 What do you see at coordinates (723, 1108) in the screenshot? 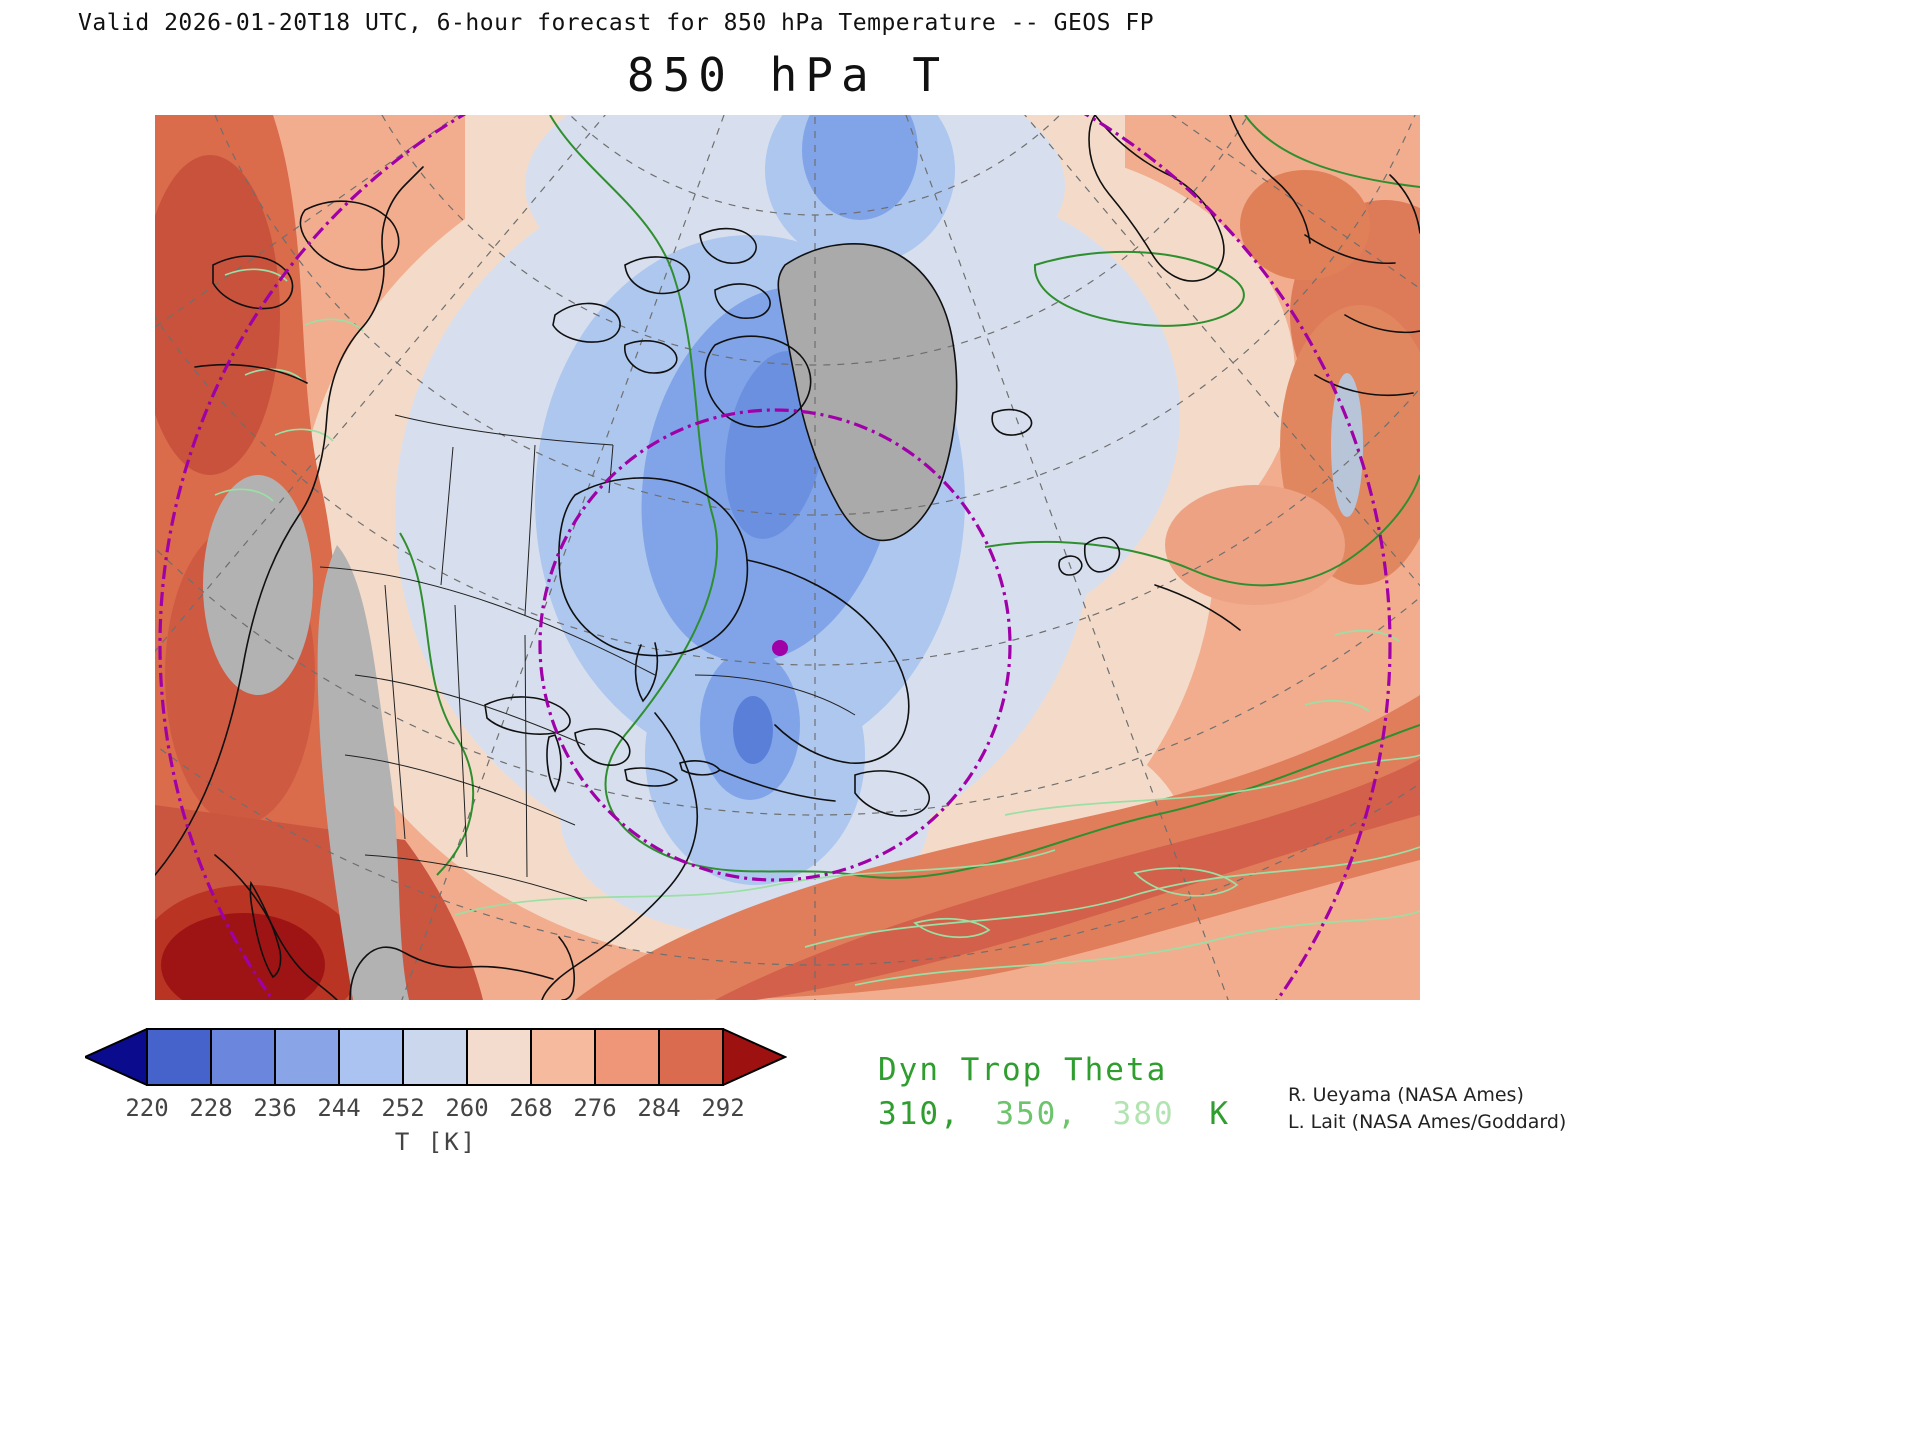
I see `colorbar-tick: 292` at bounding box center [723, 1108].